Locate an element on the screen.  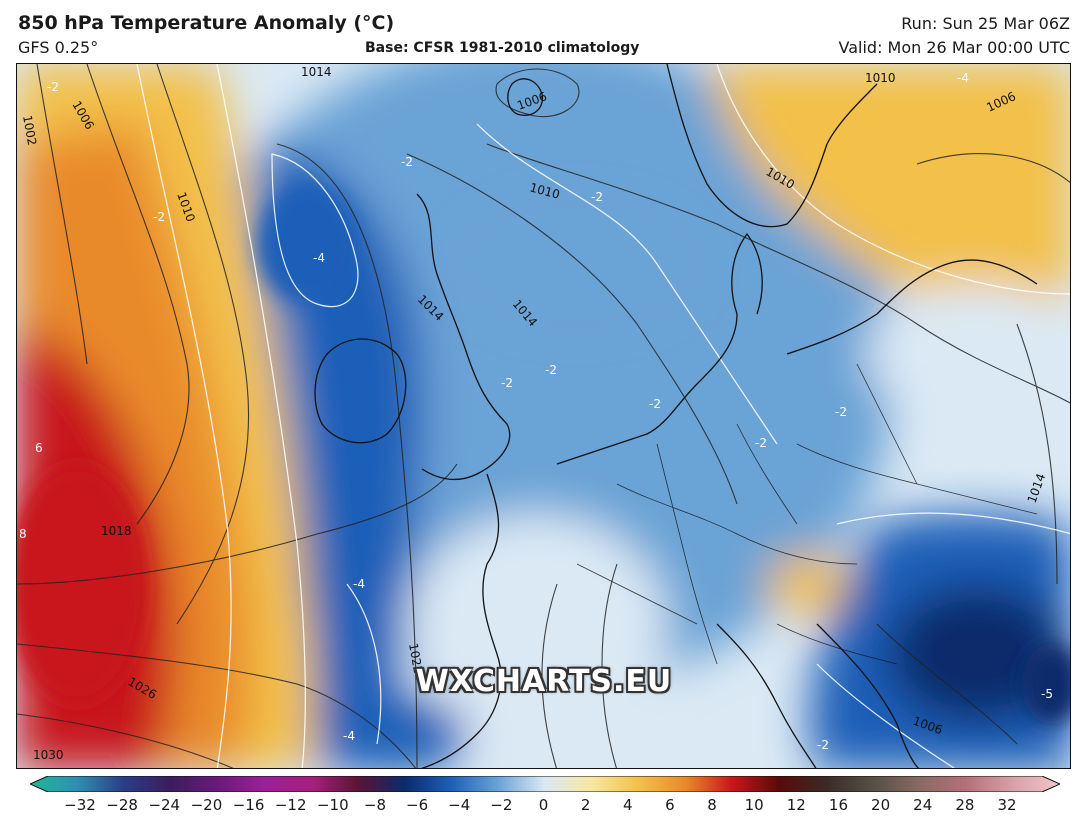
chart-title: 850 hPa Temperature Anomaly (°C) is located at coordinates (206, 23).